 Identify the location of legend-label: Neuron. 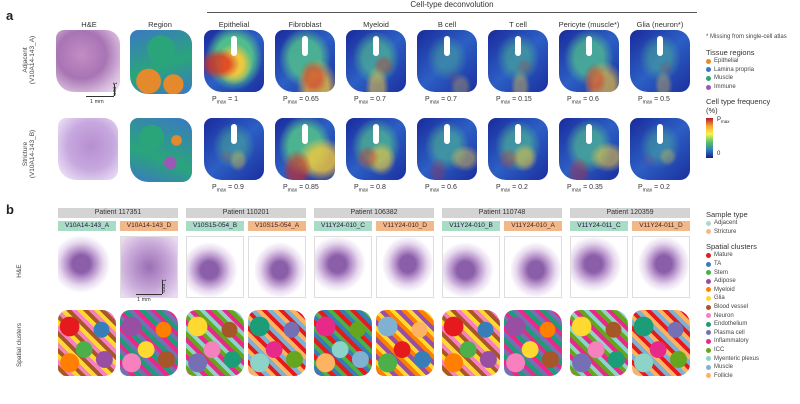
(724, 315).